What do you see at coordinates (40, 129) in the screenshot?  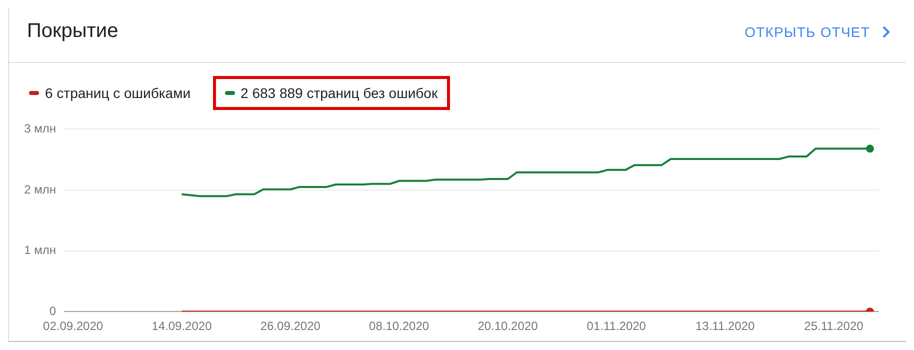 I see `y-tick-label: 3 млн` at bounding box center [40, 129].